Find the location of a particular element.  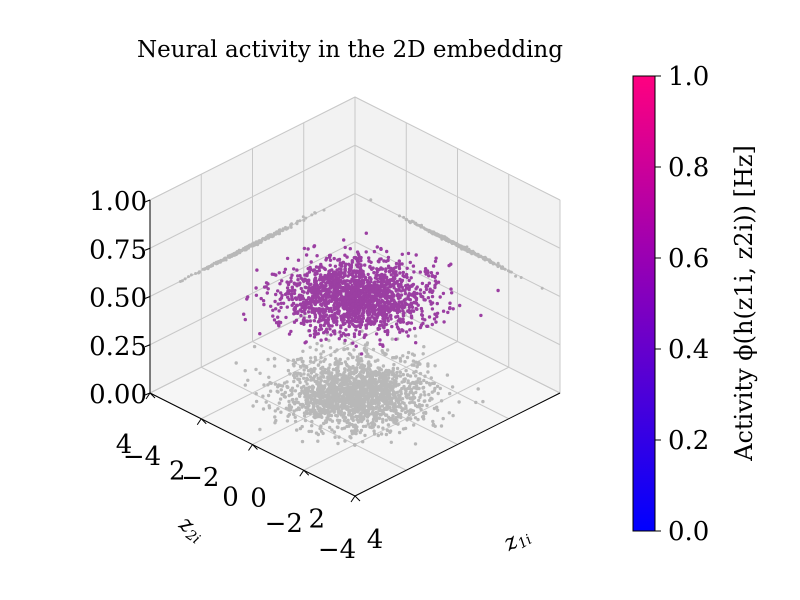

wall-grid-line is located at coordinates (252, 341).